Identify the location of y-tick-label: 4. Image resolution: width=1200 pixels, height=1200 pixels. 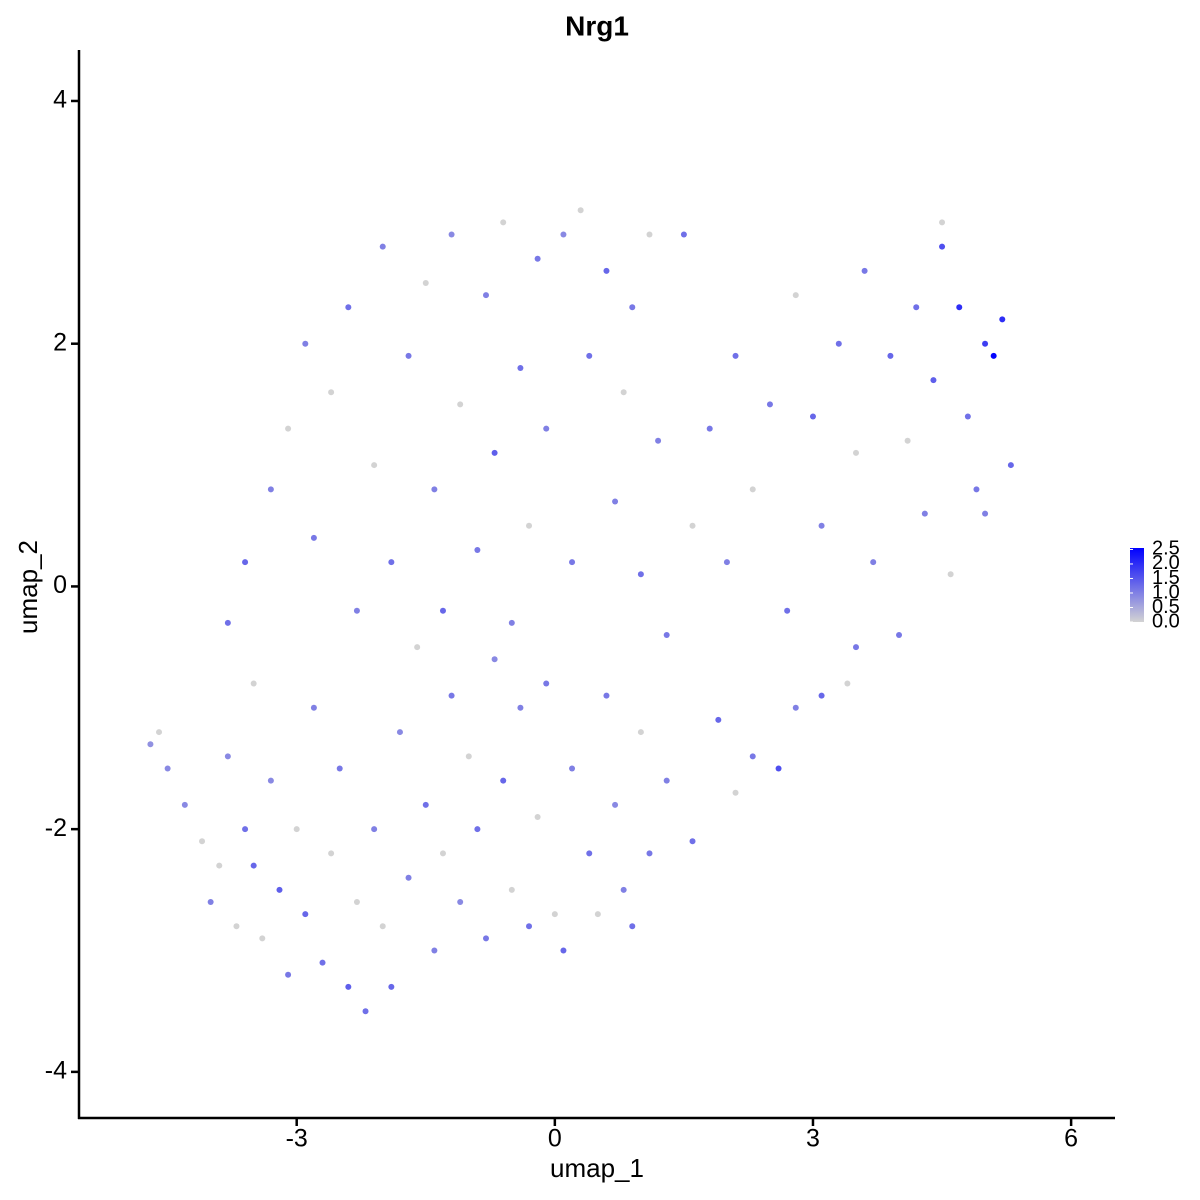
(60, 100).